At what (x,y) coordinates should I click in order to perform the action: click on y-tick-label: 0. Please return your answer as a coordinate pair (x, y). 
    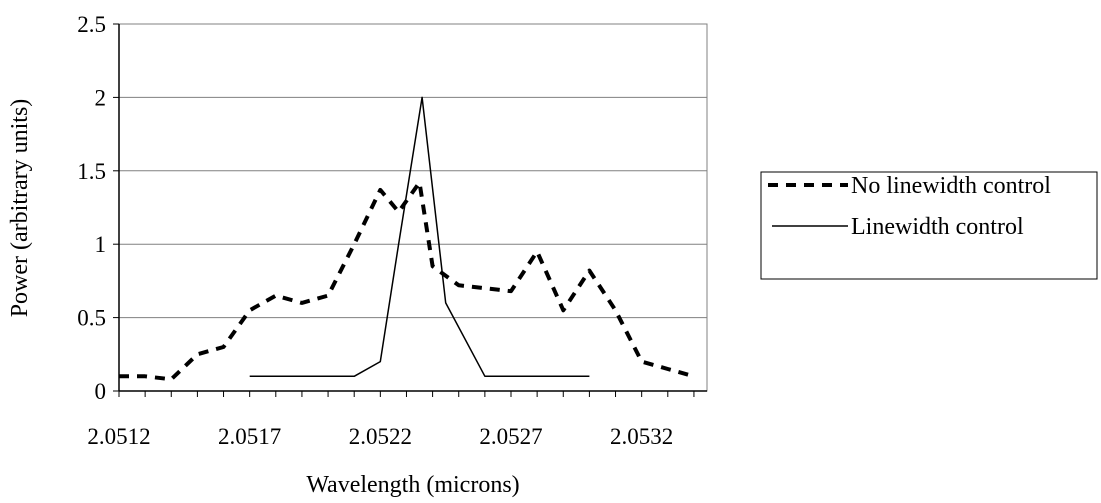
    Looking at the image, I should click on (101, 391).